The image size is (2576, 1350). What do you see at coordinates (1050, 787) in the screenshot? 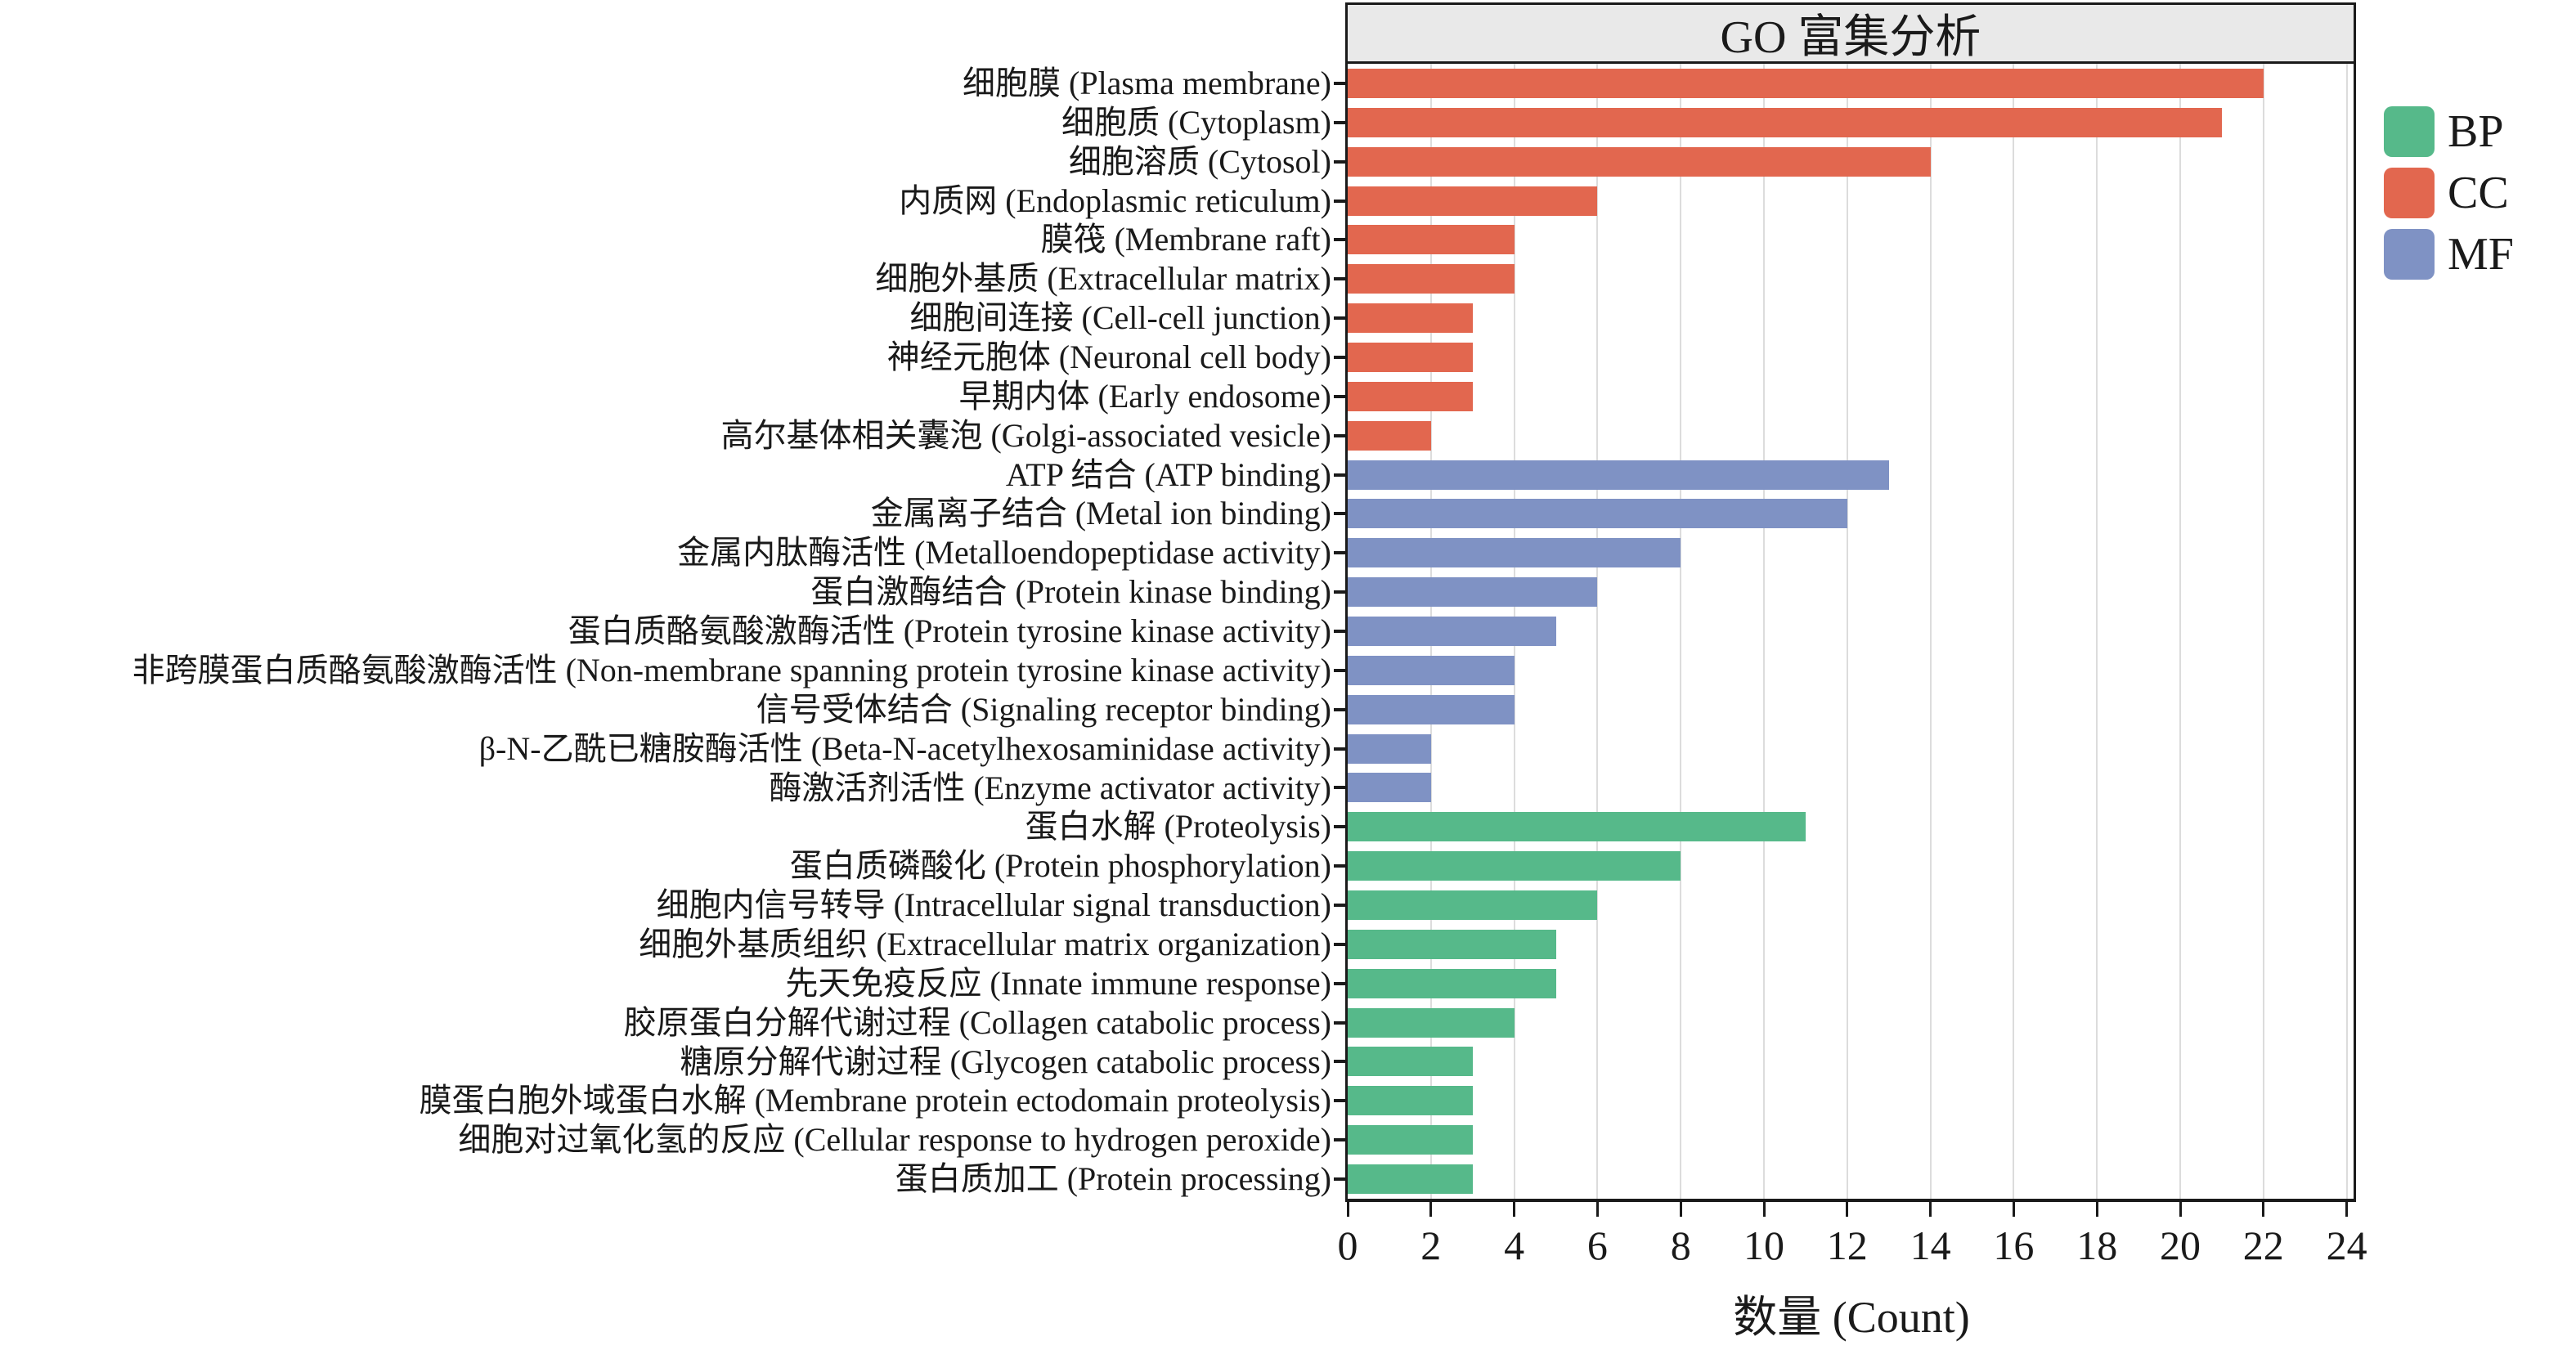
I see `category-label: 酶激活剂活性 (Enzyme activator activity)` at bounding box center [1050, 787].